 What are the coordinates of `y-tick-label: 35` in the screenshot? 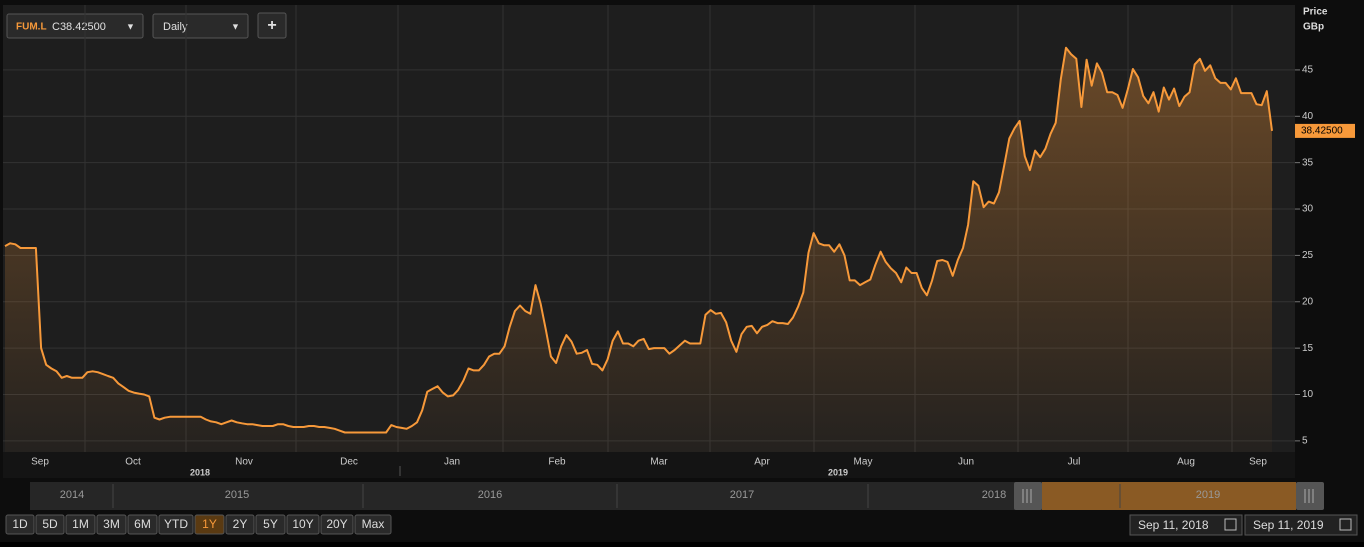 It's located at (1308, 162).